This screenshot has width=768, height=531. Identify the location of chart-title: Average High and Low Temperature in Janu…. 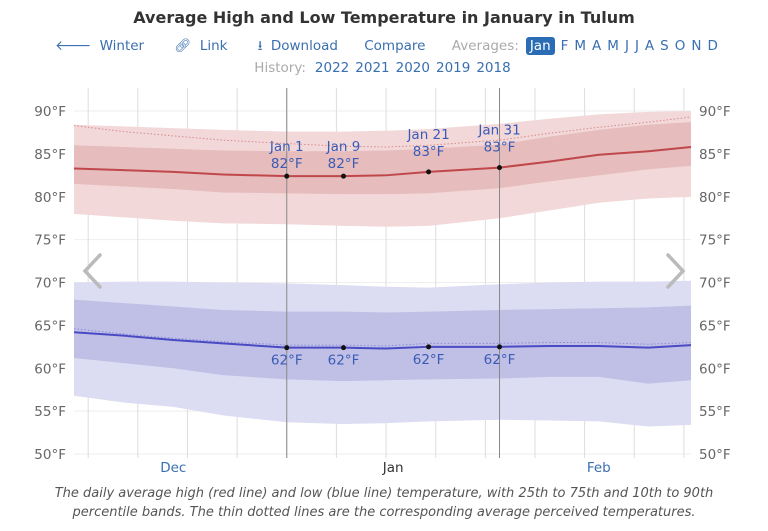
(384, 17).